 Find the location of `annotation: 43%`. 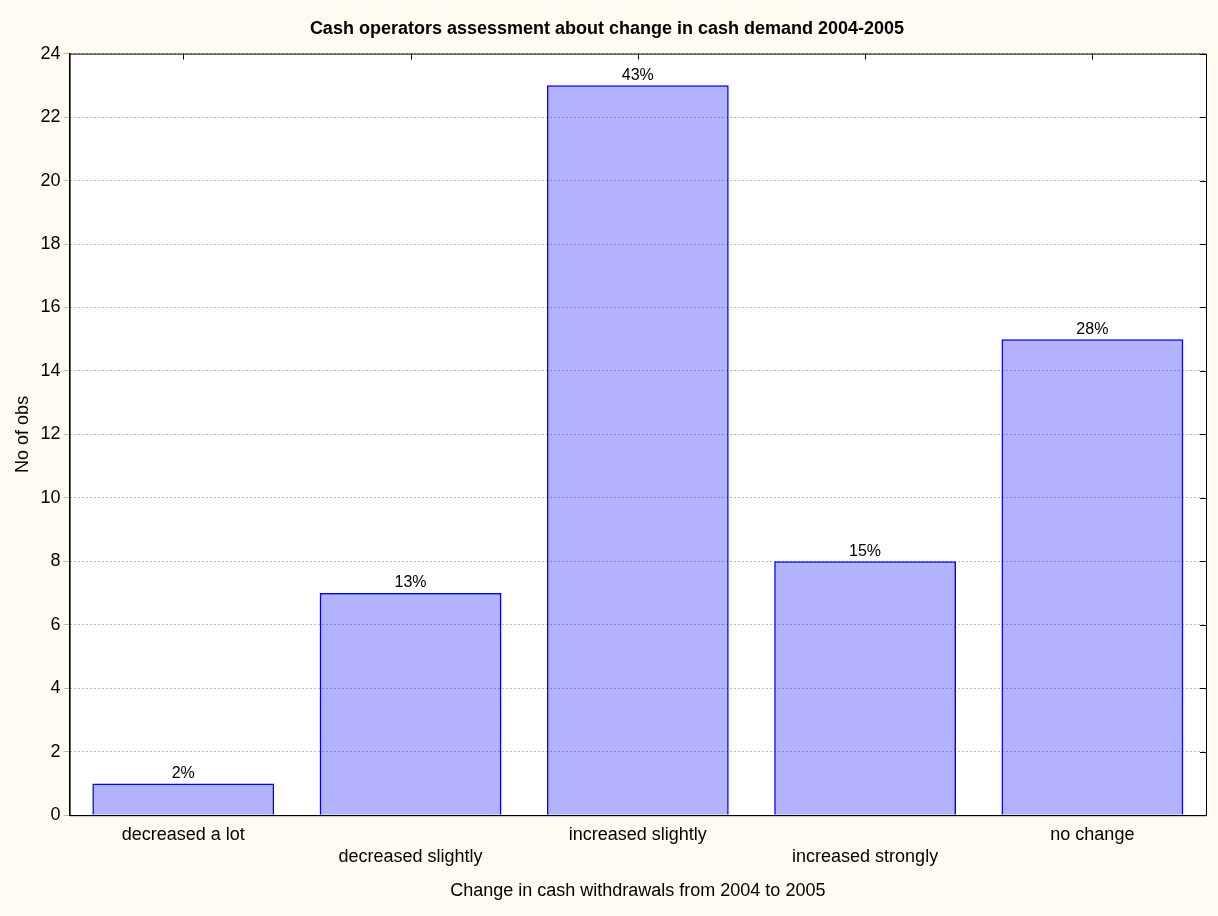

annotation: 43% is located at coordinates (637, 74).